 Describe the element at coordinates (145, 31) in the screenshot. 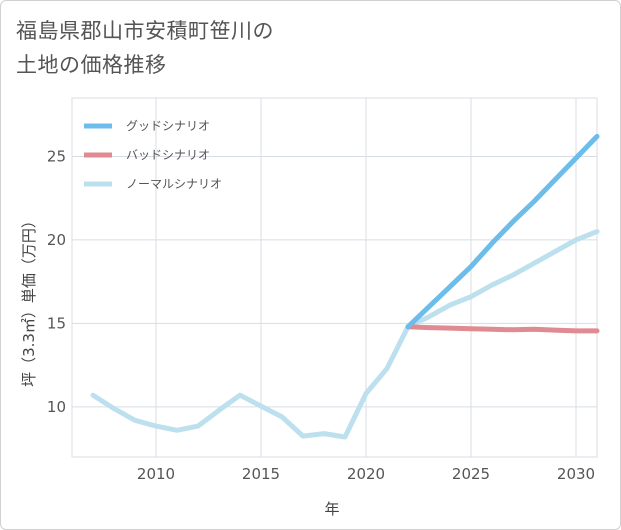

I see `chart-title-line-1: 福島県郡山市安積町笹川の` at that location.